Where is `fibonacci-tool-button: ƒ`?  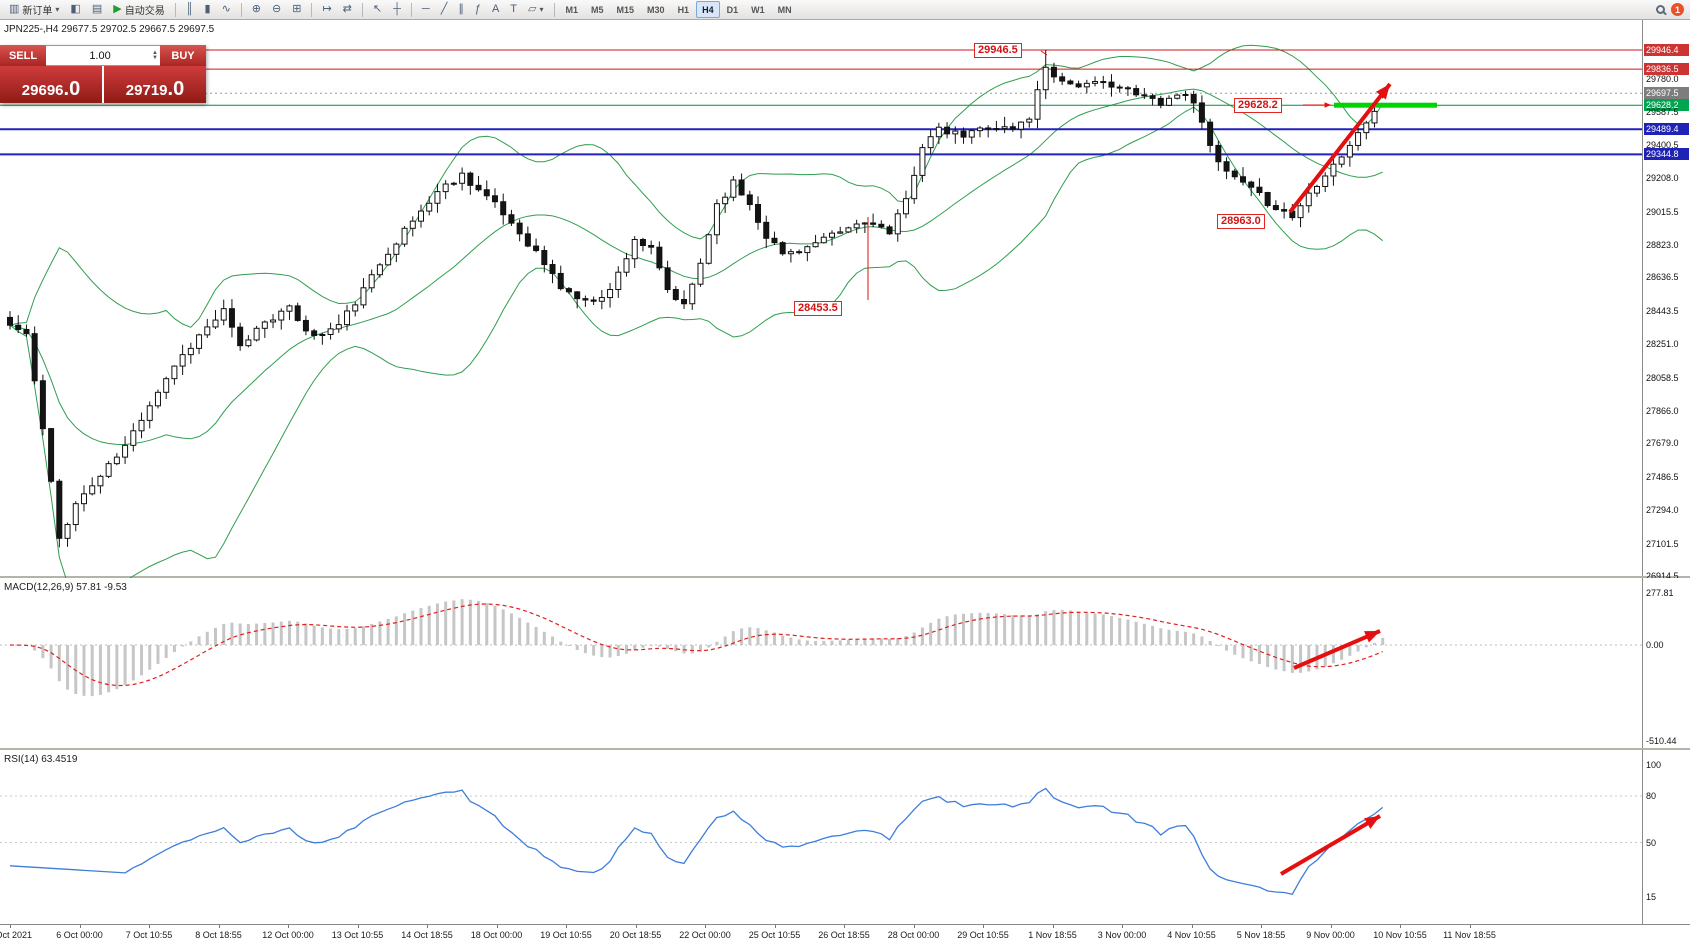
fibonacci-tool-button: ƒ is located at coordinates (478, 9).